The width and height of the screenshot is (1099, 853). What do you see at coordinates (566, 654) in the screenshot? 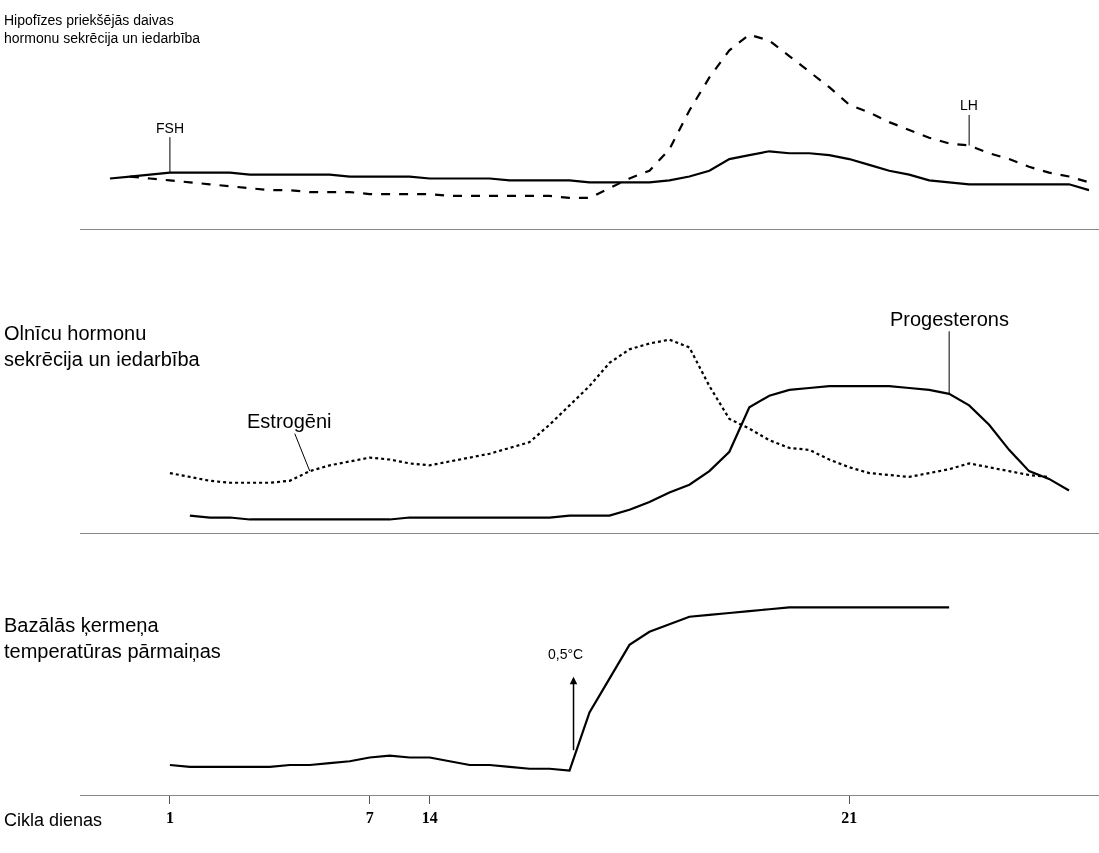
I see `annotation: 0,5°C` at bounding box center [566, 654].